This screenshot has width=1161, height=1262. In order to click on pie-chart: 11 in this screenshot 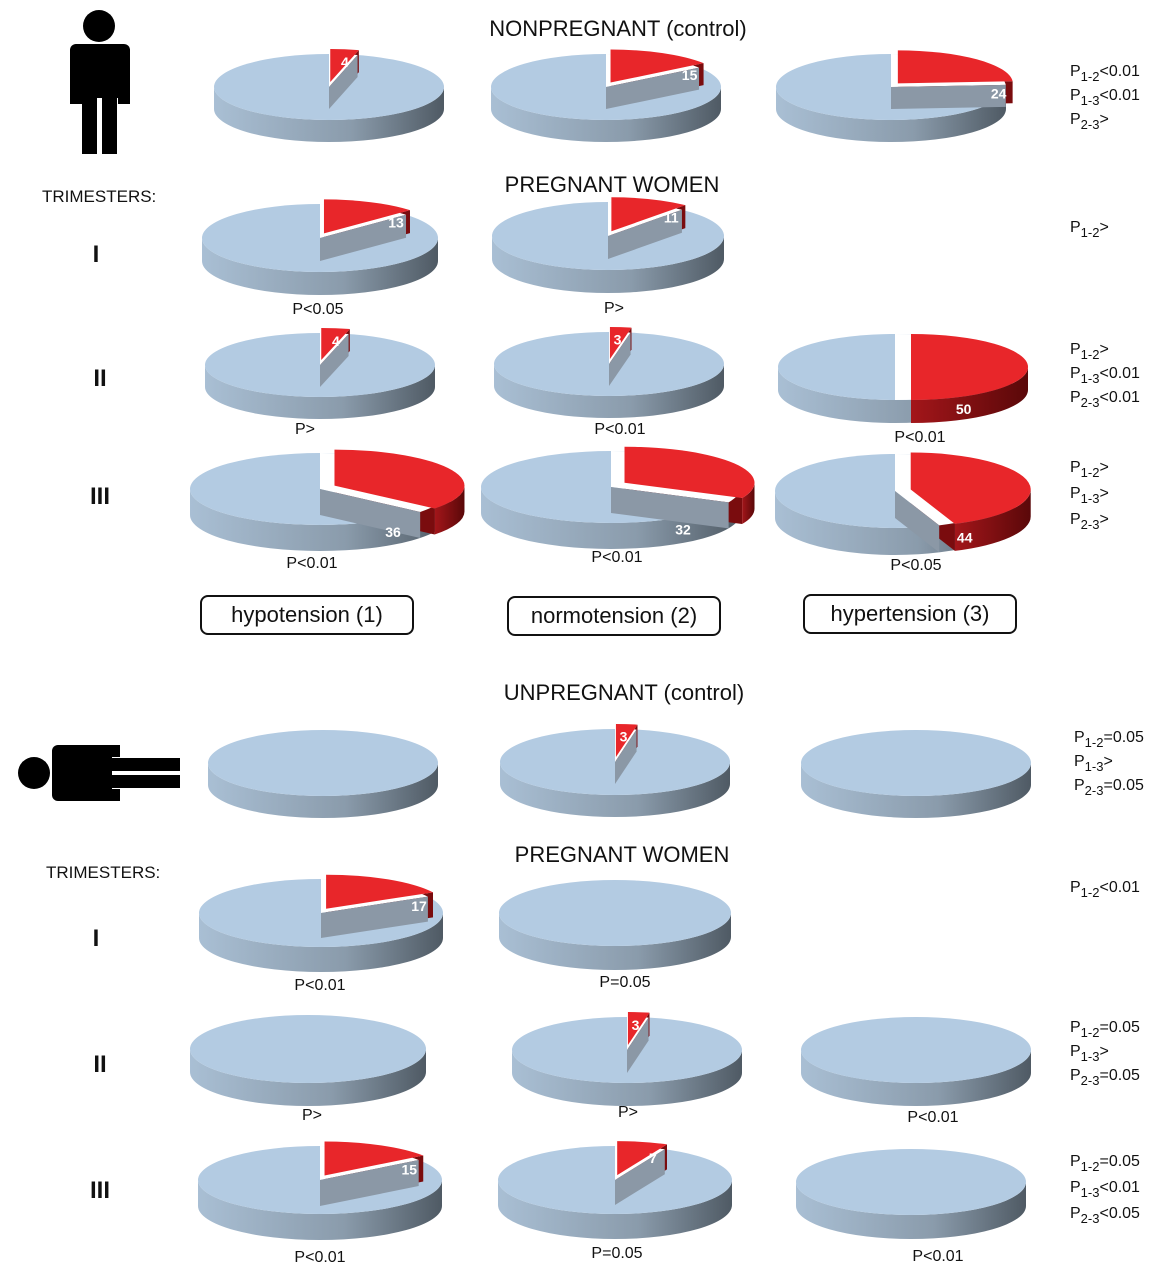, I will do `click(608, 245)`.